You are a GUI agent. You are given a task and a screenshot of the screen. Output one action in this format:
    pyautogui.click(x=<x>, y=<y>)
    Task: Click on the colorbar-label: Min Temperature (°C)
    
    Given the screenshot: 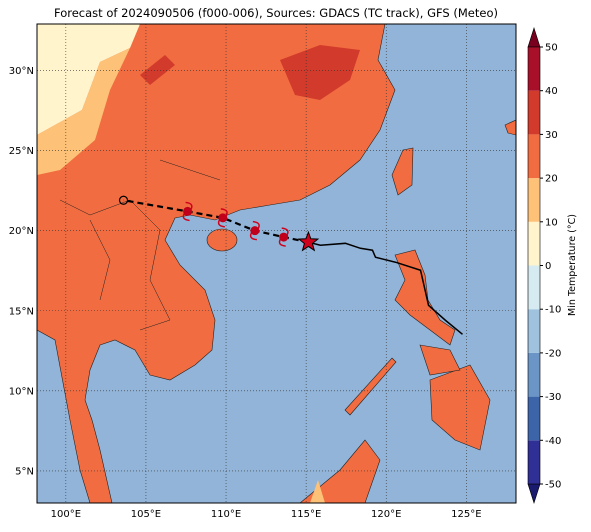 What is the action you would take?
    pyautogui.click(x=572, y=265)
    